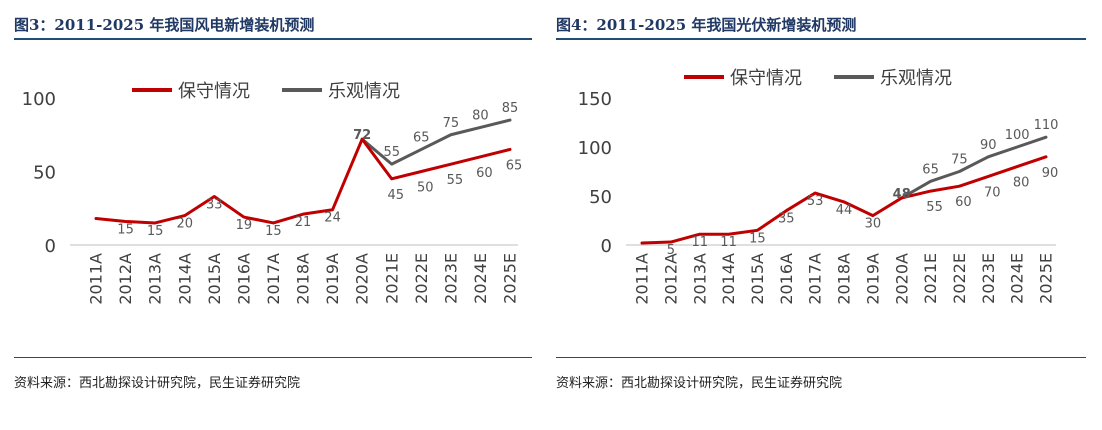  I want to click on data-label: 35, so click(786, 219).